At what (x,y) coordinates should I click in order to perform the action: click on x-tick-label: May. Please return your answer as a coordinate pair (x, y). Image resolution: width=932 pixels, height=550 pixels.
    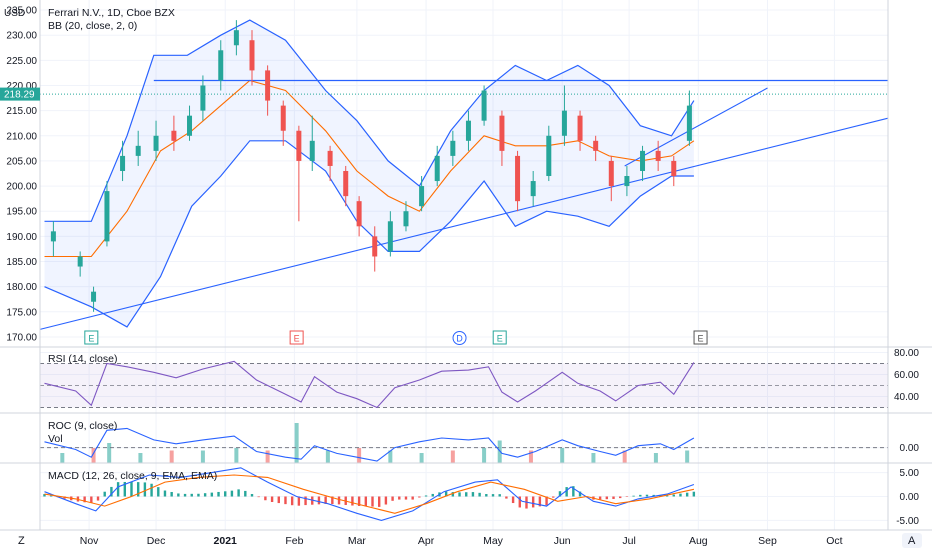
    Looking at the image, I should click on (493, 541).